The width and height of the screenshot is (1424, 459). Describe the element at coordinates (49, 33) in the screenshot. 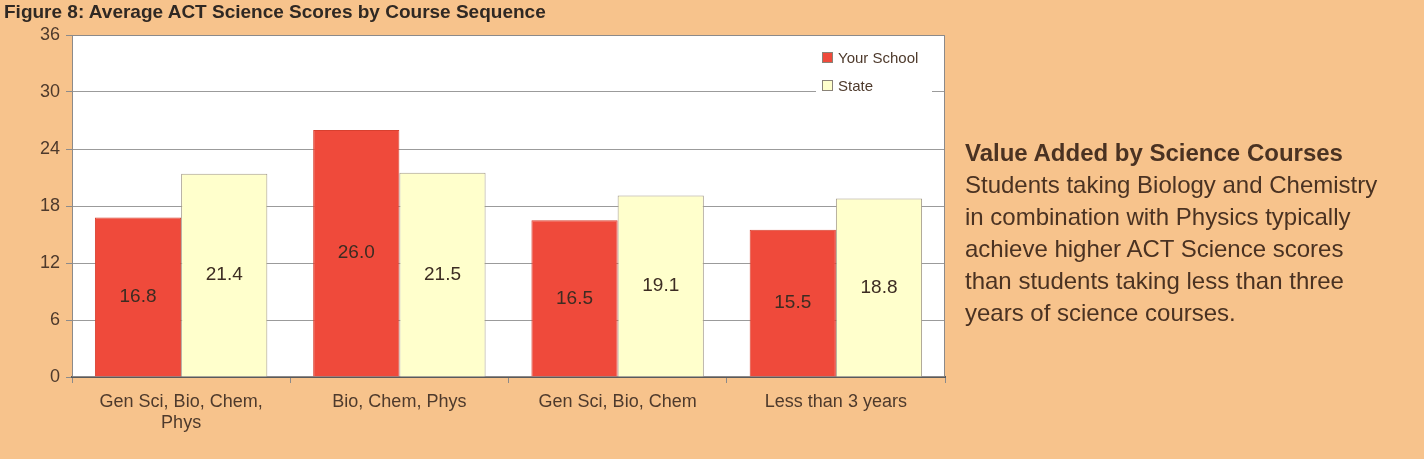

I see `y-tick-label: 36` at that location.